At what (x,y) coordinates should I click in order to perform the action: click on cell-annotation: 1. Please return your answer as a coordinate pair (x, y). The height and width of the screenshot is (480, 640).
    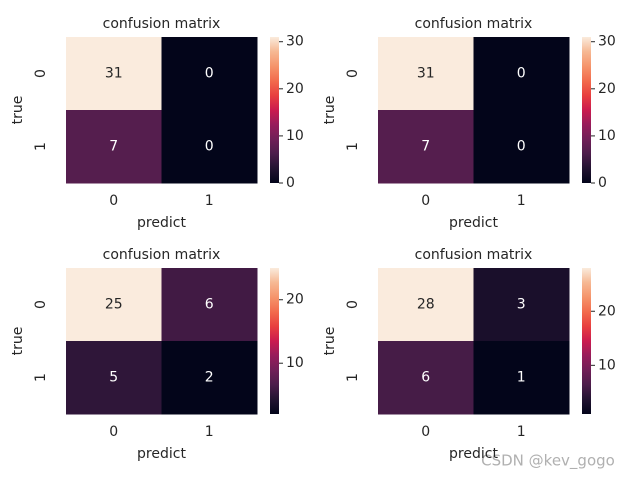
    Looking at the image, I should click on (521, 378).